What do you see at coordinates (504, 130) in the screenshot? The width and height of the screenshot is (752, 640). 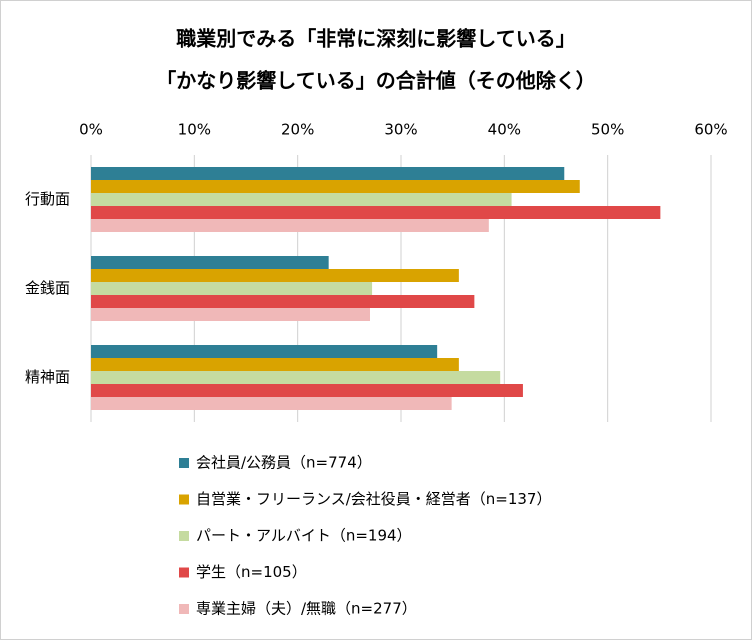 I see `x-tick-label: 40%` at bounding box center [504, 130].